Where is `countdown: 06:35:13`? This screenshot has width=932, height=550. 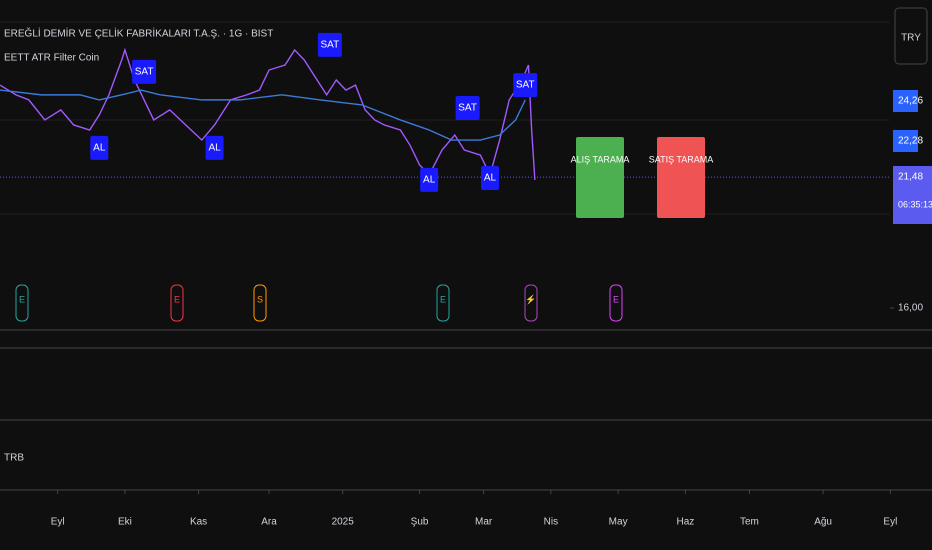 countdown: 06:35:13 is located at coordinates (915, 204).